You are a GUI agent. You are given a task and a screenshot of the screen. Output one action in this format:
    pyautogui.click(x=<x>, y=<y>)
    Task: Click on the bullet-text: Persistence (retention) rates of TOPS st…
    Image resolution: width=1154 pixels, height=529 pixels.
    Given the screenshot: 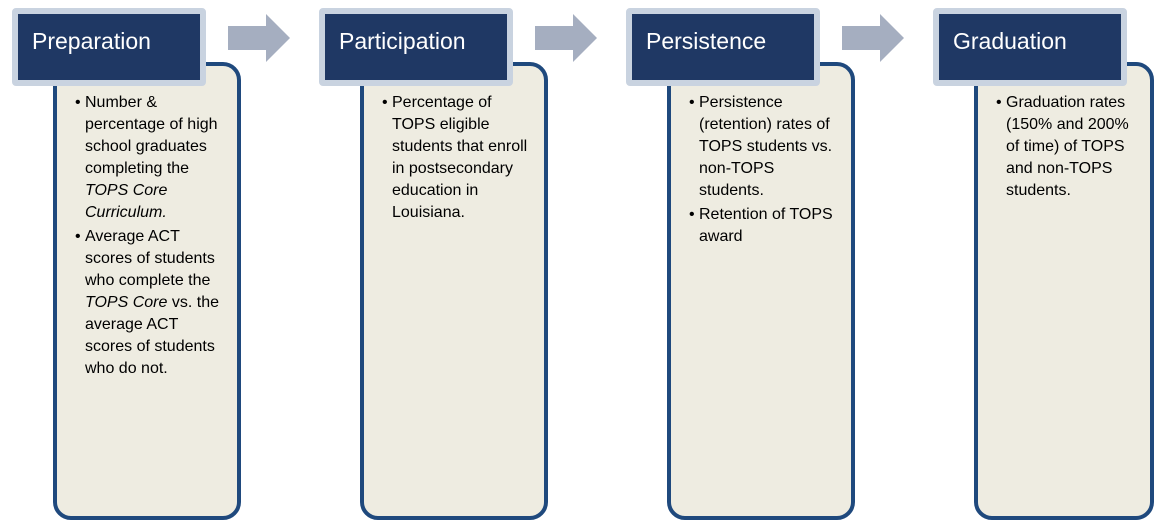 What is the action you would take?
    pyautogui.click(x=766, y=146)
    